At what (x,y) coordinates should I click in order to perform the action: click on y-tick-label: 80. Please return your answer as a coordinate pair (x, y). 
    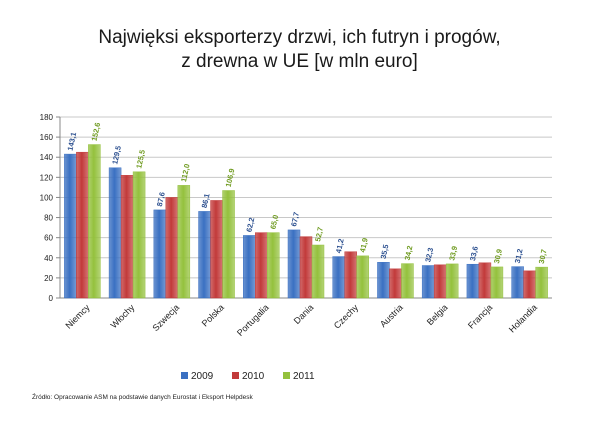
    Looking at the image, I should click on (48, 218).